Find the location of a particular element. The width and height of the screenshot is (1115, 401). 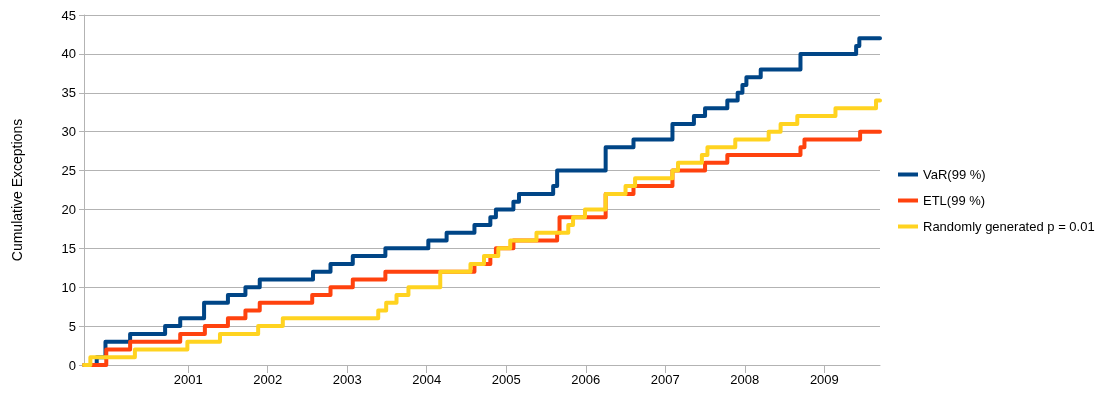

y-tick-label: 20 is located at coordinates (68, 209).